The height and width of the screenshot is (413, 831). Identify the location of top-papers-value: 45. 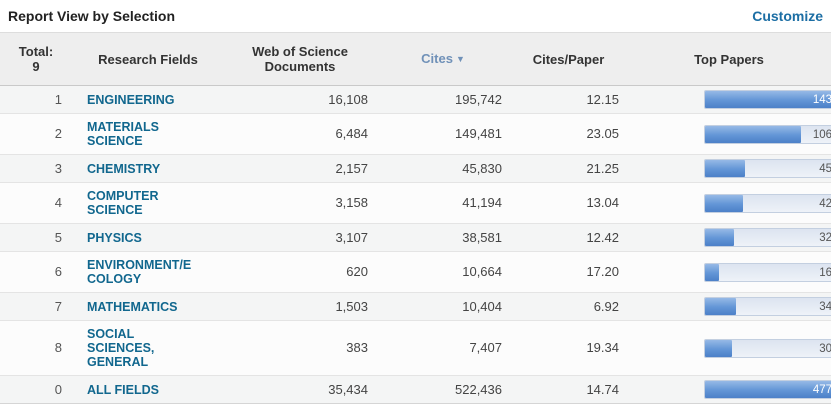
(825, 169).